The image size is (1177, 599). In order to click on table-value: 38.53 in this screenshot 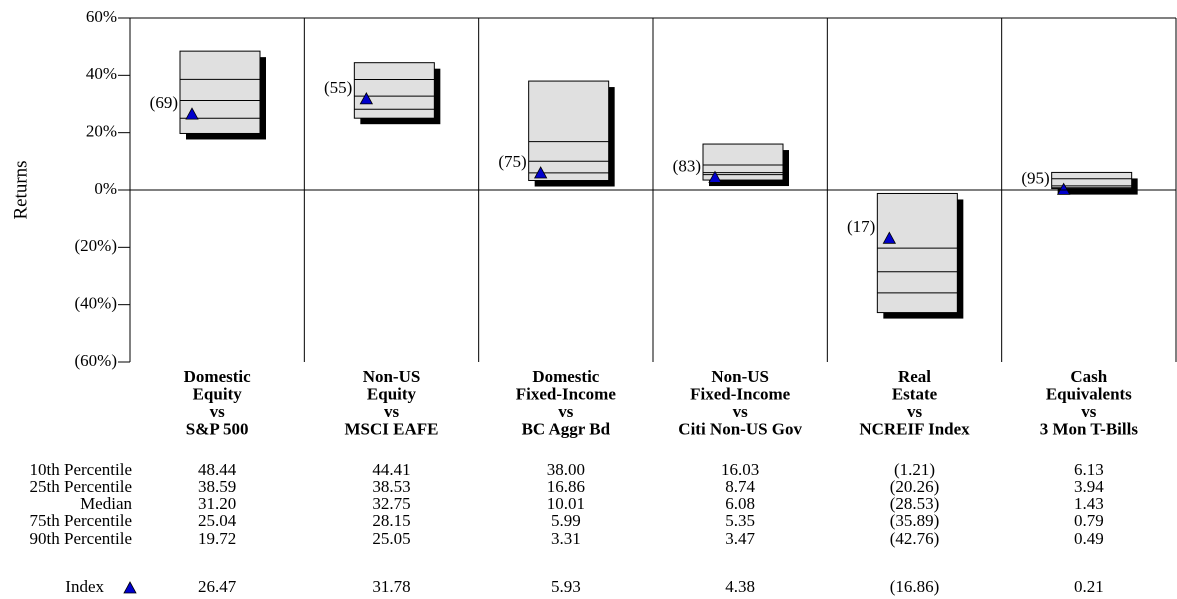, I will do `click(391, 486)`.